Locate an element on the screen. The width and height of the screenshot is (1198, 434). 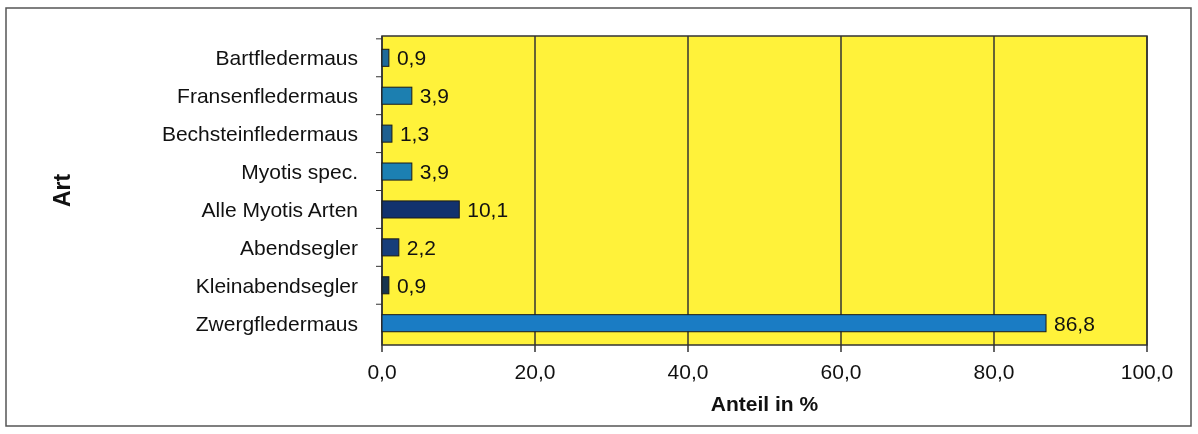
x-tick-label: 40,0 is located at coordinates (688, 371).